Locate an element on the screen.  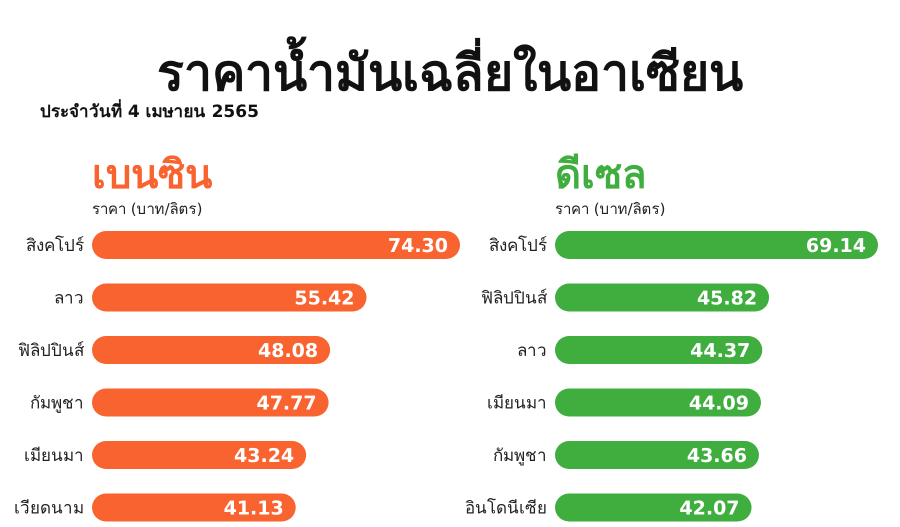
data-label: 47.77 is located at coordinates (286, 403).